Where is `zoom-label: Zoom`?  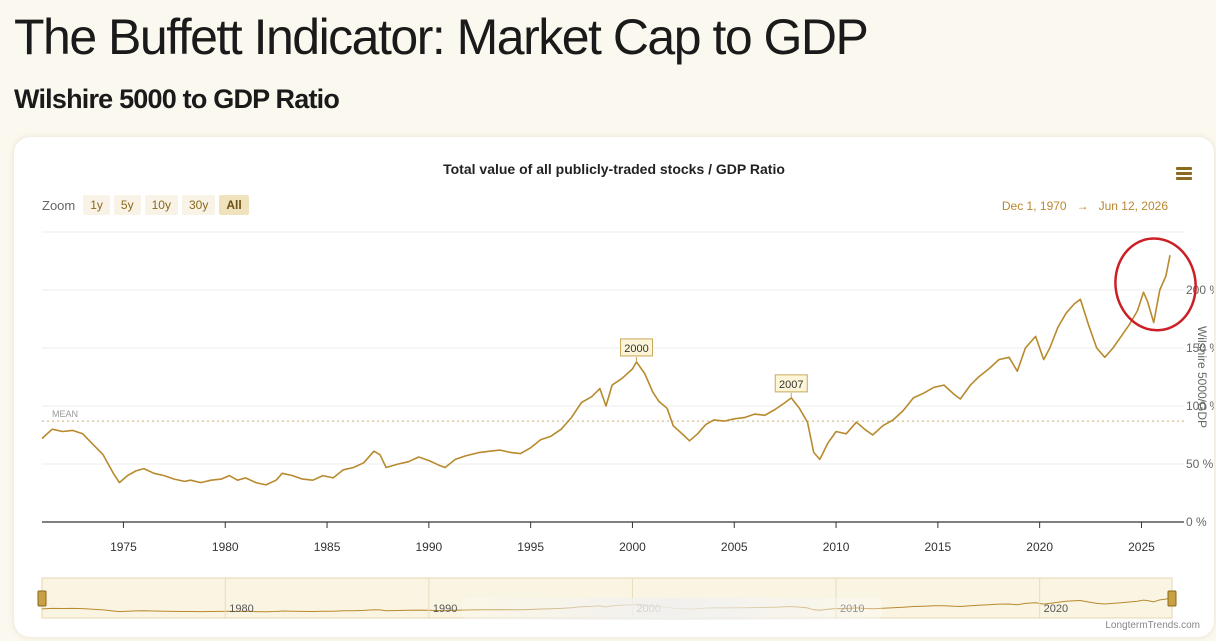 zoom-label: Zoom is located at coordinates (59, 205).